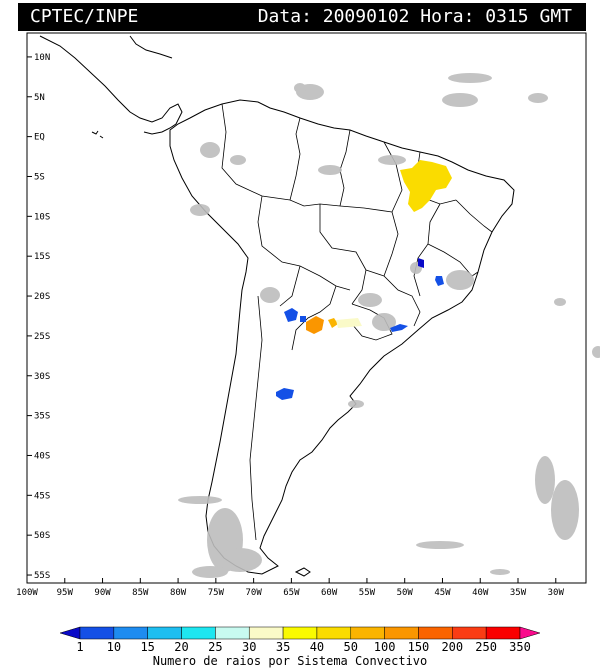 This screenshot has height=670, width=600. I want to click on lat-tick-label: 15S, so click(42, 257).